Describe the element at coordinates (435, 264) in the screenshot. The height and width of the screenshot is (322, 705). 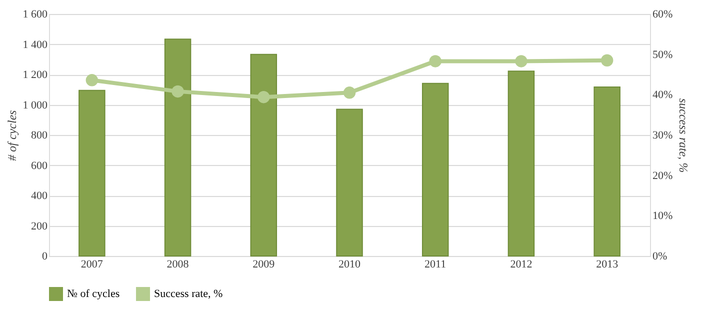
I see `x-tick-label: 2011` at that location.